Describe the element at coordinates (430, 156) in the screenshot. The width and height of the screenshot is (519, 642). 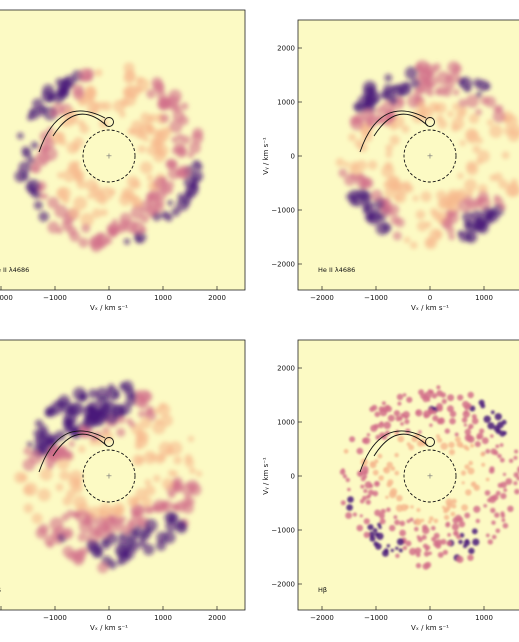
I see `roche-lobe-circle` at that location.